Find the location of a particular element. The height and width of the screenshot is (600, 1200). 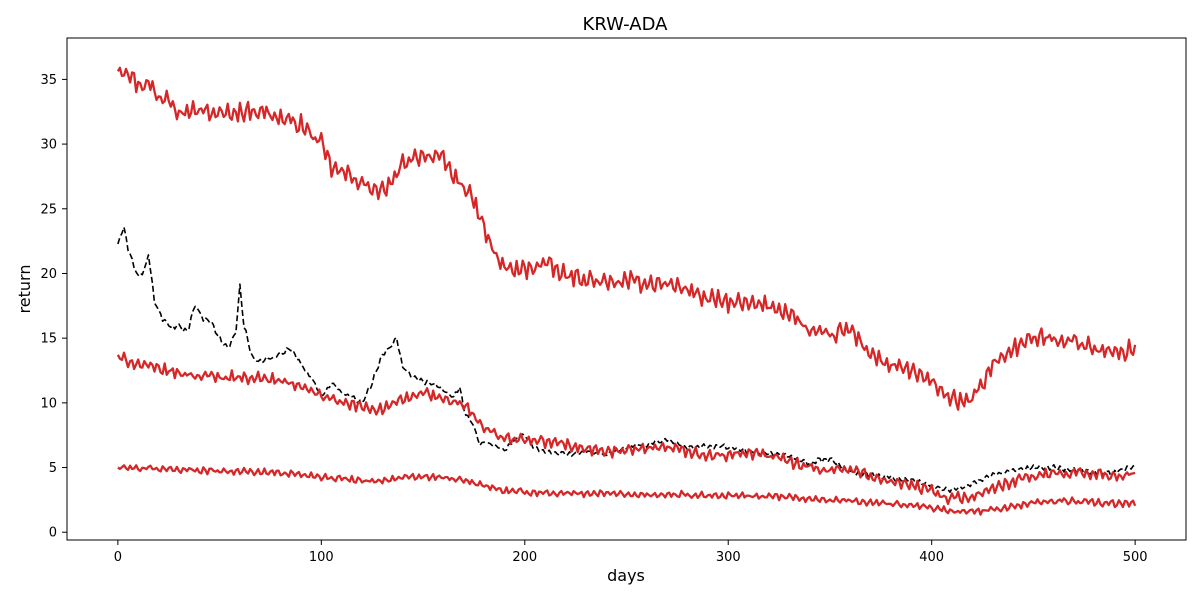

y-tick-label: 30 is located at coordinates (48, 145).